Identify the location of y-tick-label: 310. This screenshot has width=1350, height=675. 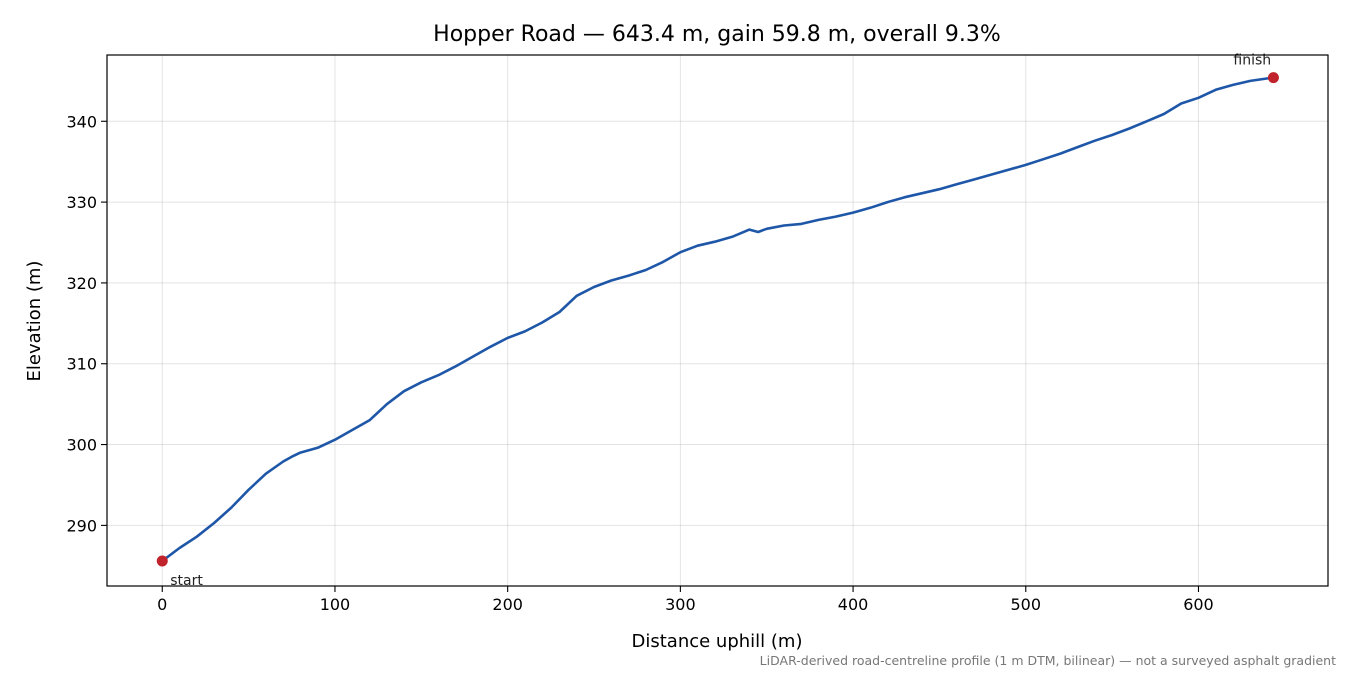
(81, 364).